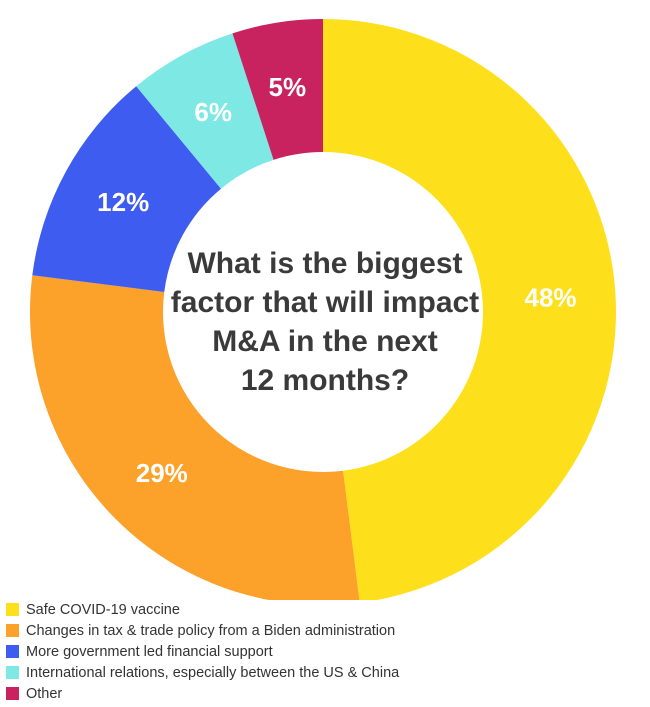  Describe the element at coordinates (12, 651) in the screenshot. I see `legend-swatch-government-support` at that location.